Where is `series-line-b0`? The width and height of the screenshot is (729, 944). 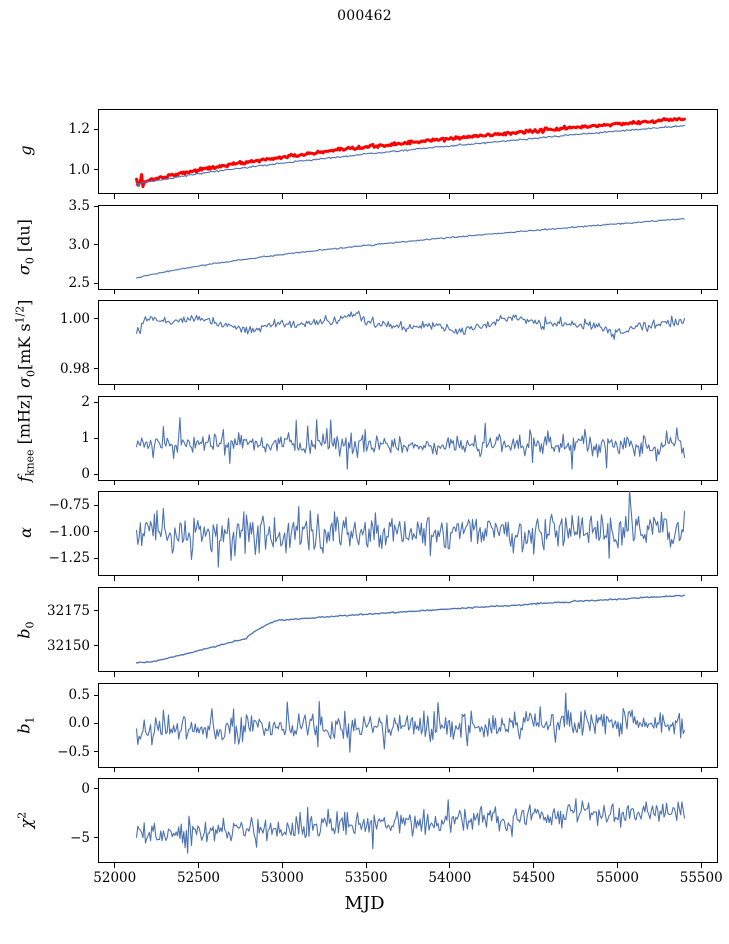
series-line-b0 is located at coordinates (411, 629).